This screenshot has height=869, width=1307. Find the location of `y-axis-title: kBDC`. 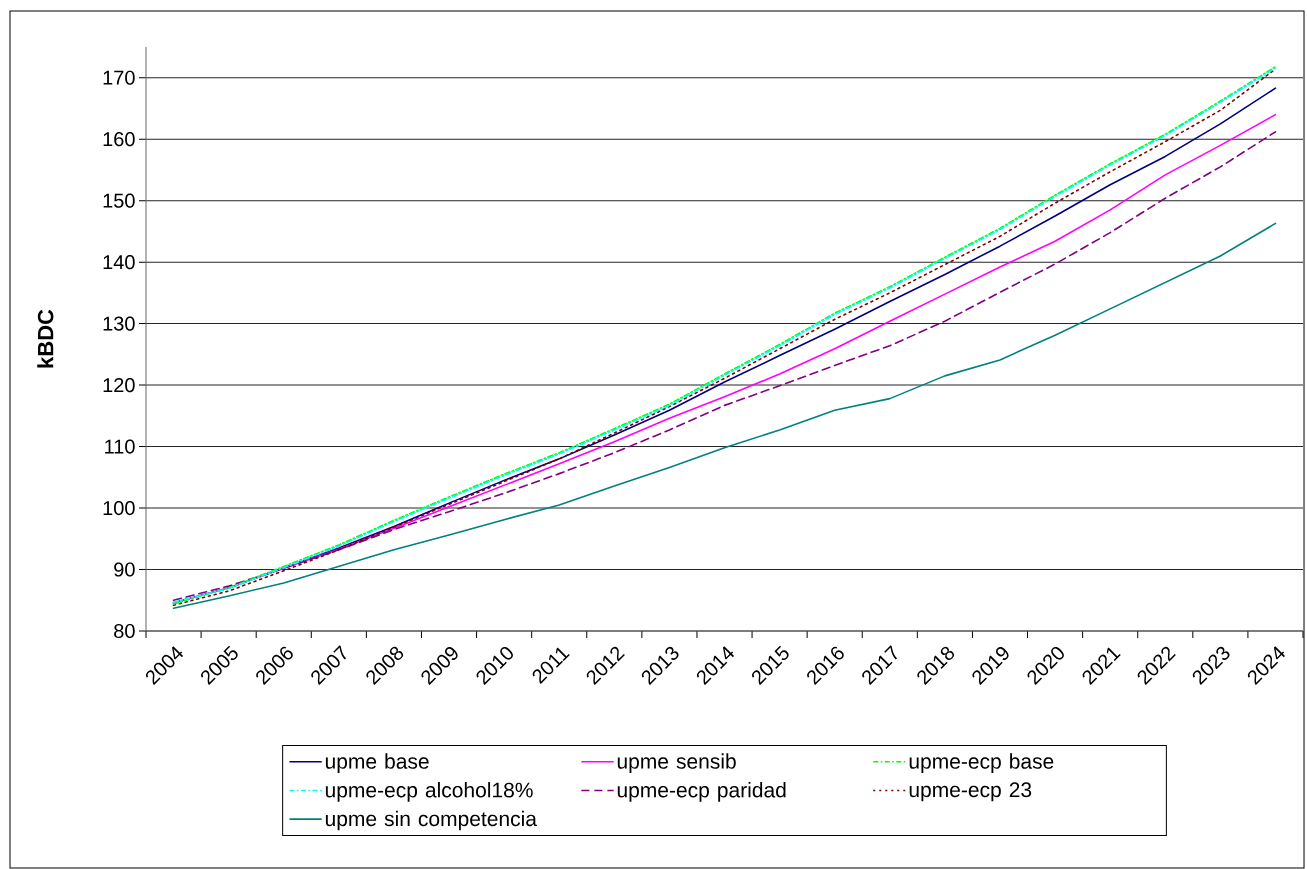

y-axis-title: kBDC is located at coordinates (45, 338).